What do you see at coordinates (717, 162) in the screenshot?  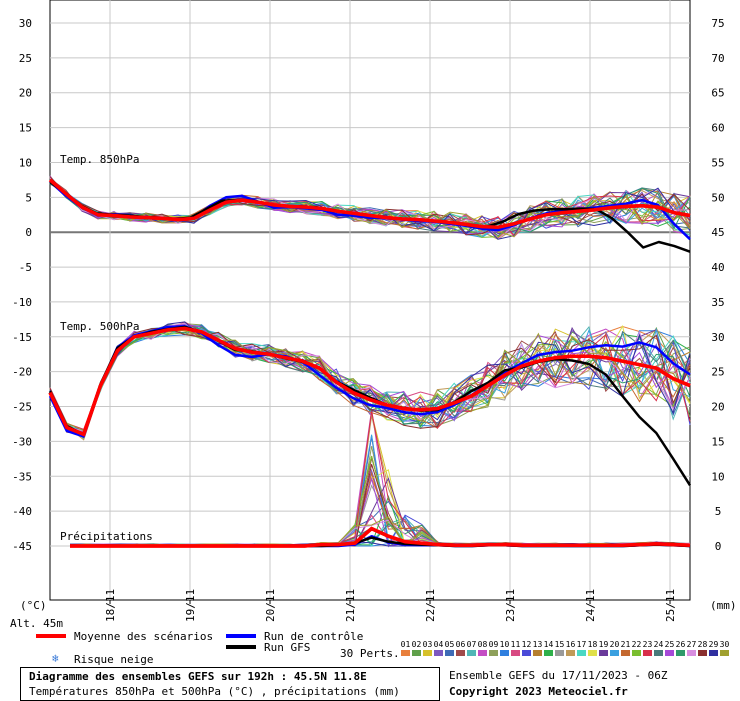 I see `right-tick-label: 55` at bounding box center [717, 162].